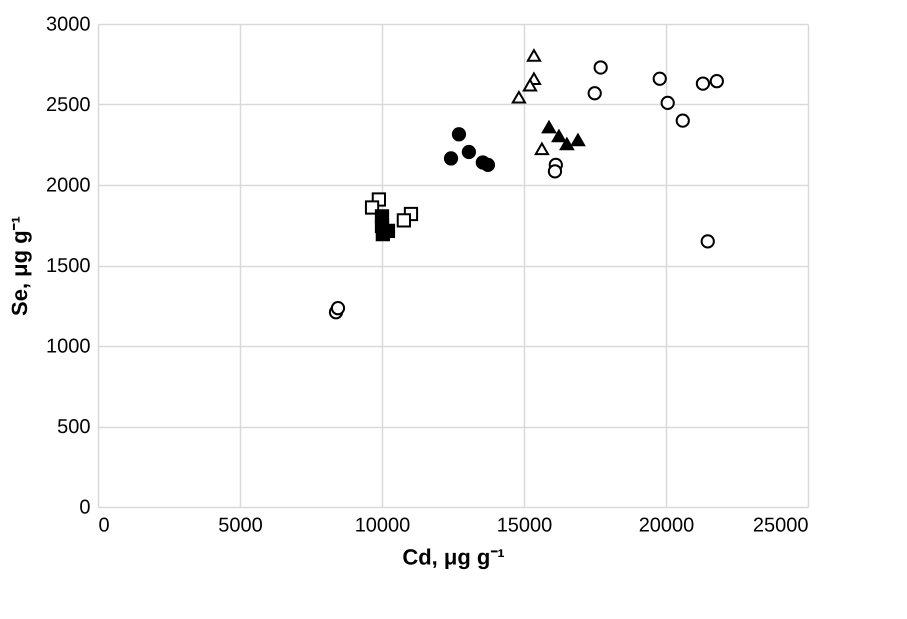  I want to click on x-axis-title: Cd, μg g⁻¹, so click(453, 557).